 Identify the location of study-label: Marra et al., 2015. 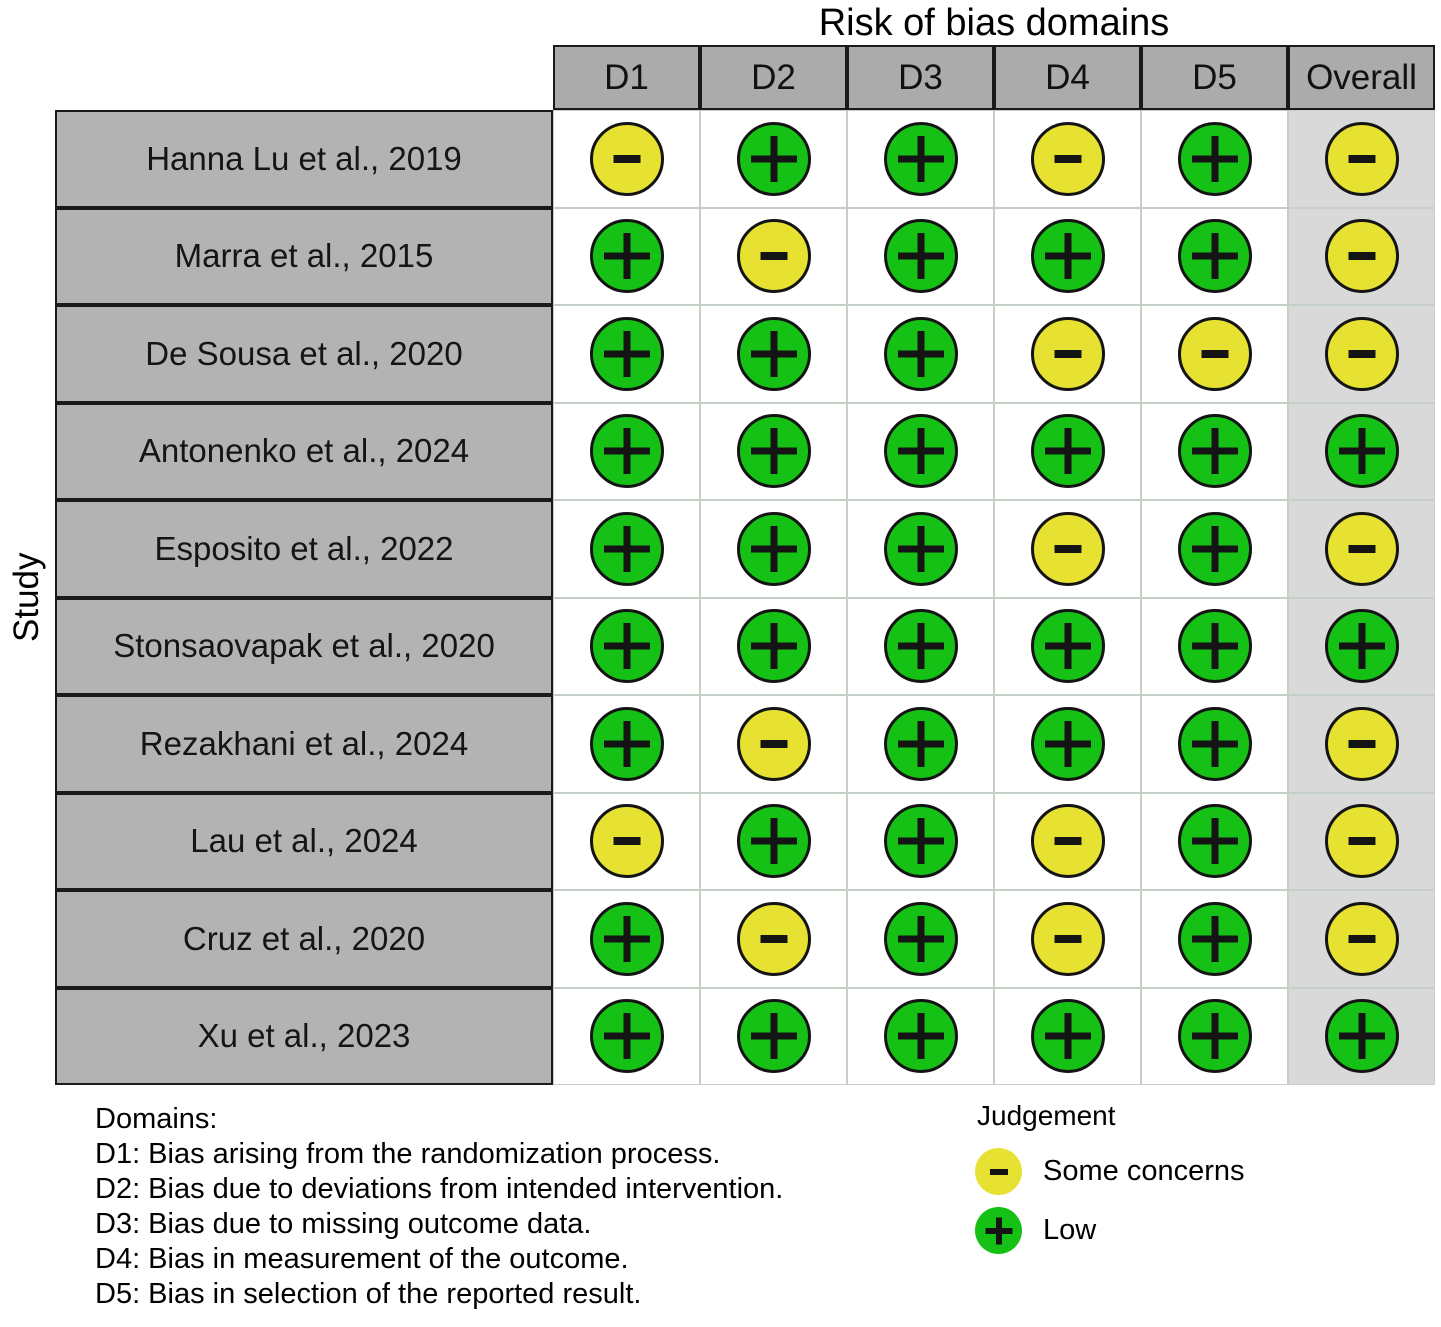
(304, 256).